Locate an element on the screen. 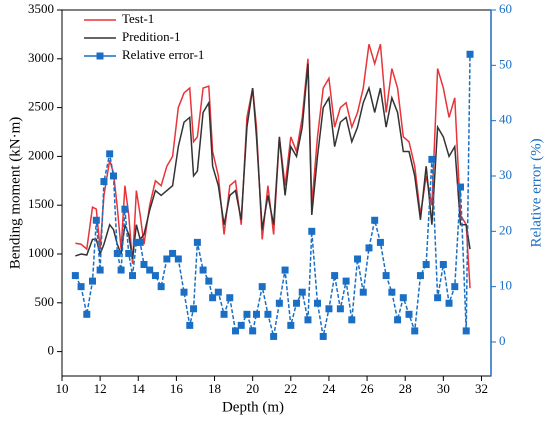 This screenshot has height=421, width=550. x-tick-label: 28 is located at coordinates (405, 388).